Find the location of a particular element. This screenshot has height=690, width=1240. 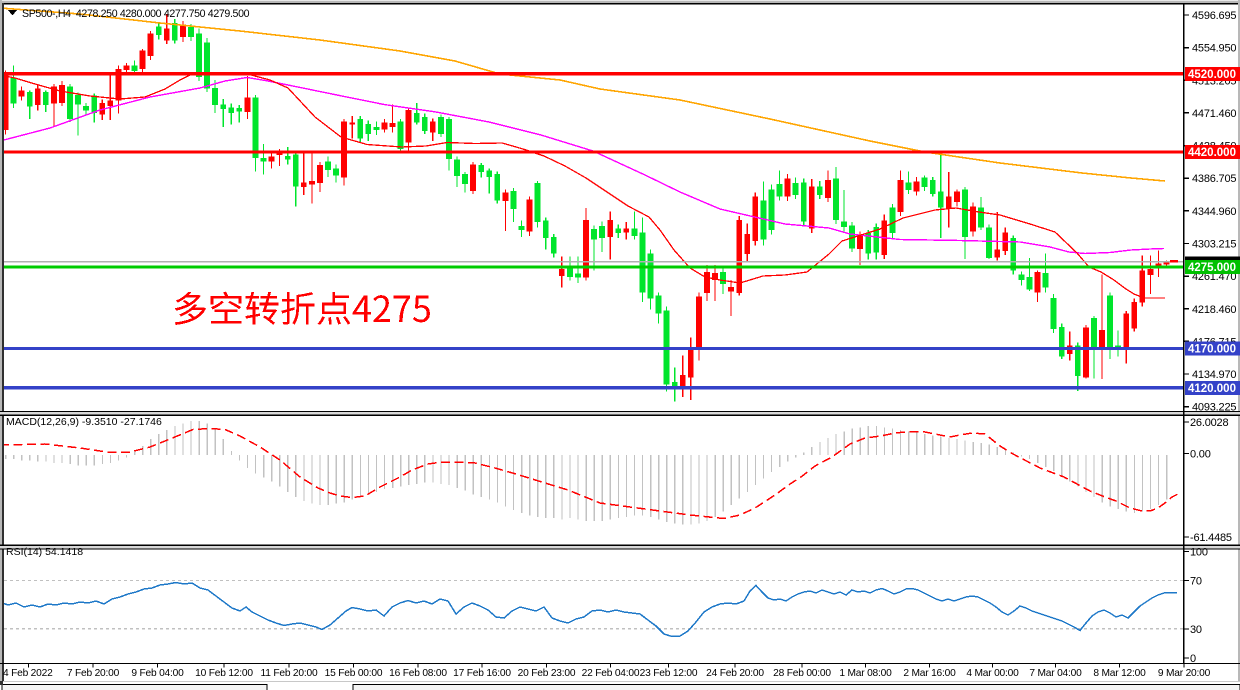

svg-text: 2 Mar 16:00 is located at coordinates (929, 673).